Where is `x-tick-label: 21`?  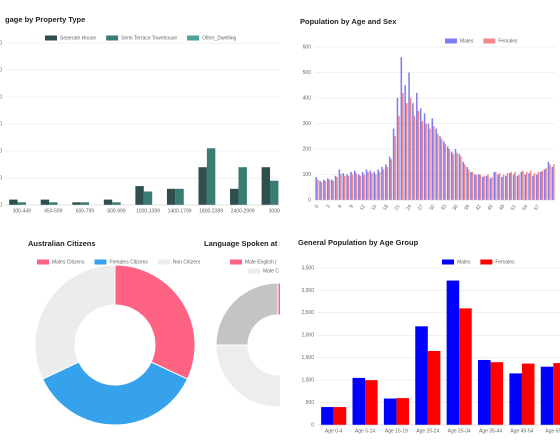 x-tick-label: 21 is located at coordinates (398, 208).